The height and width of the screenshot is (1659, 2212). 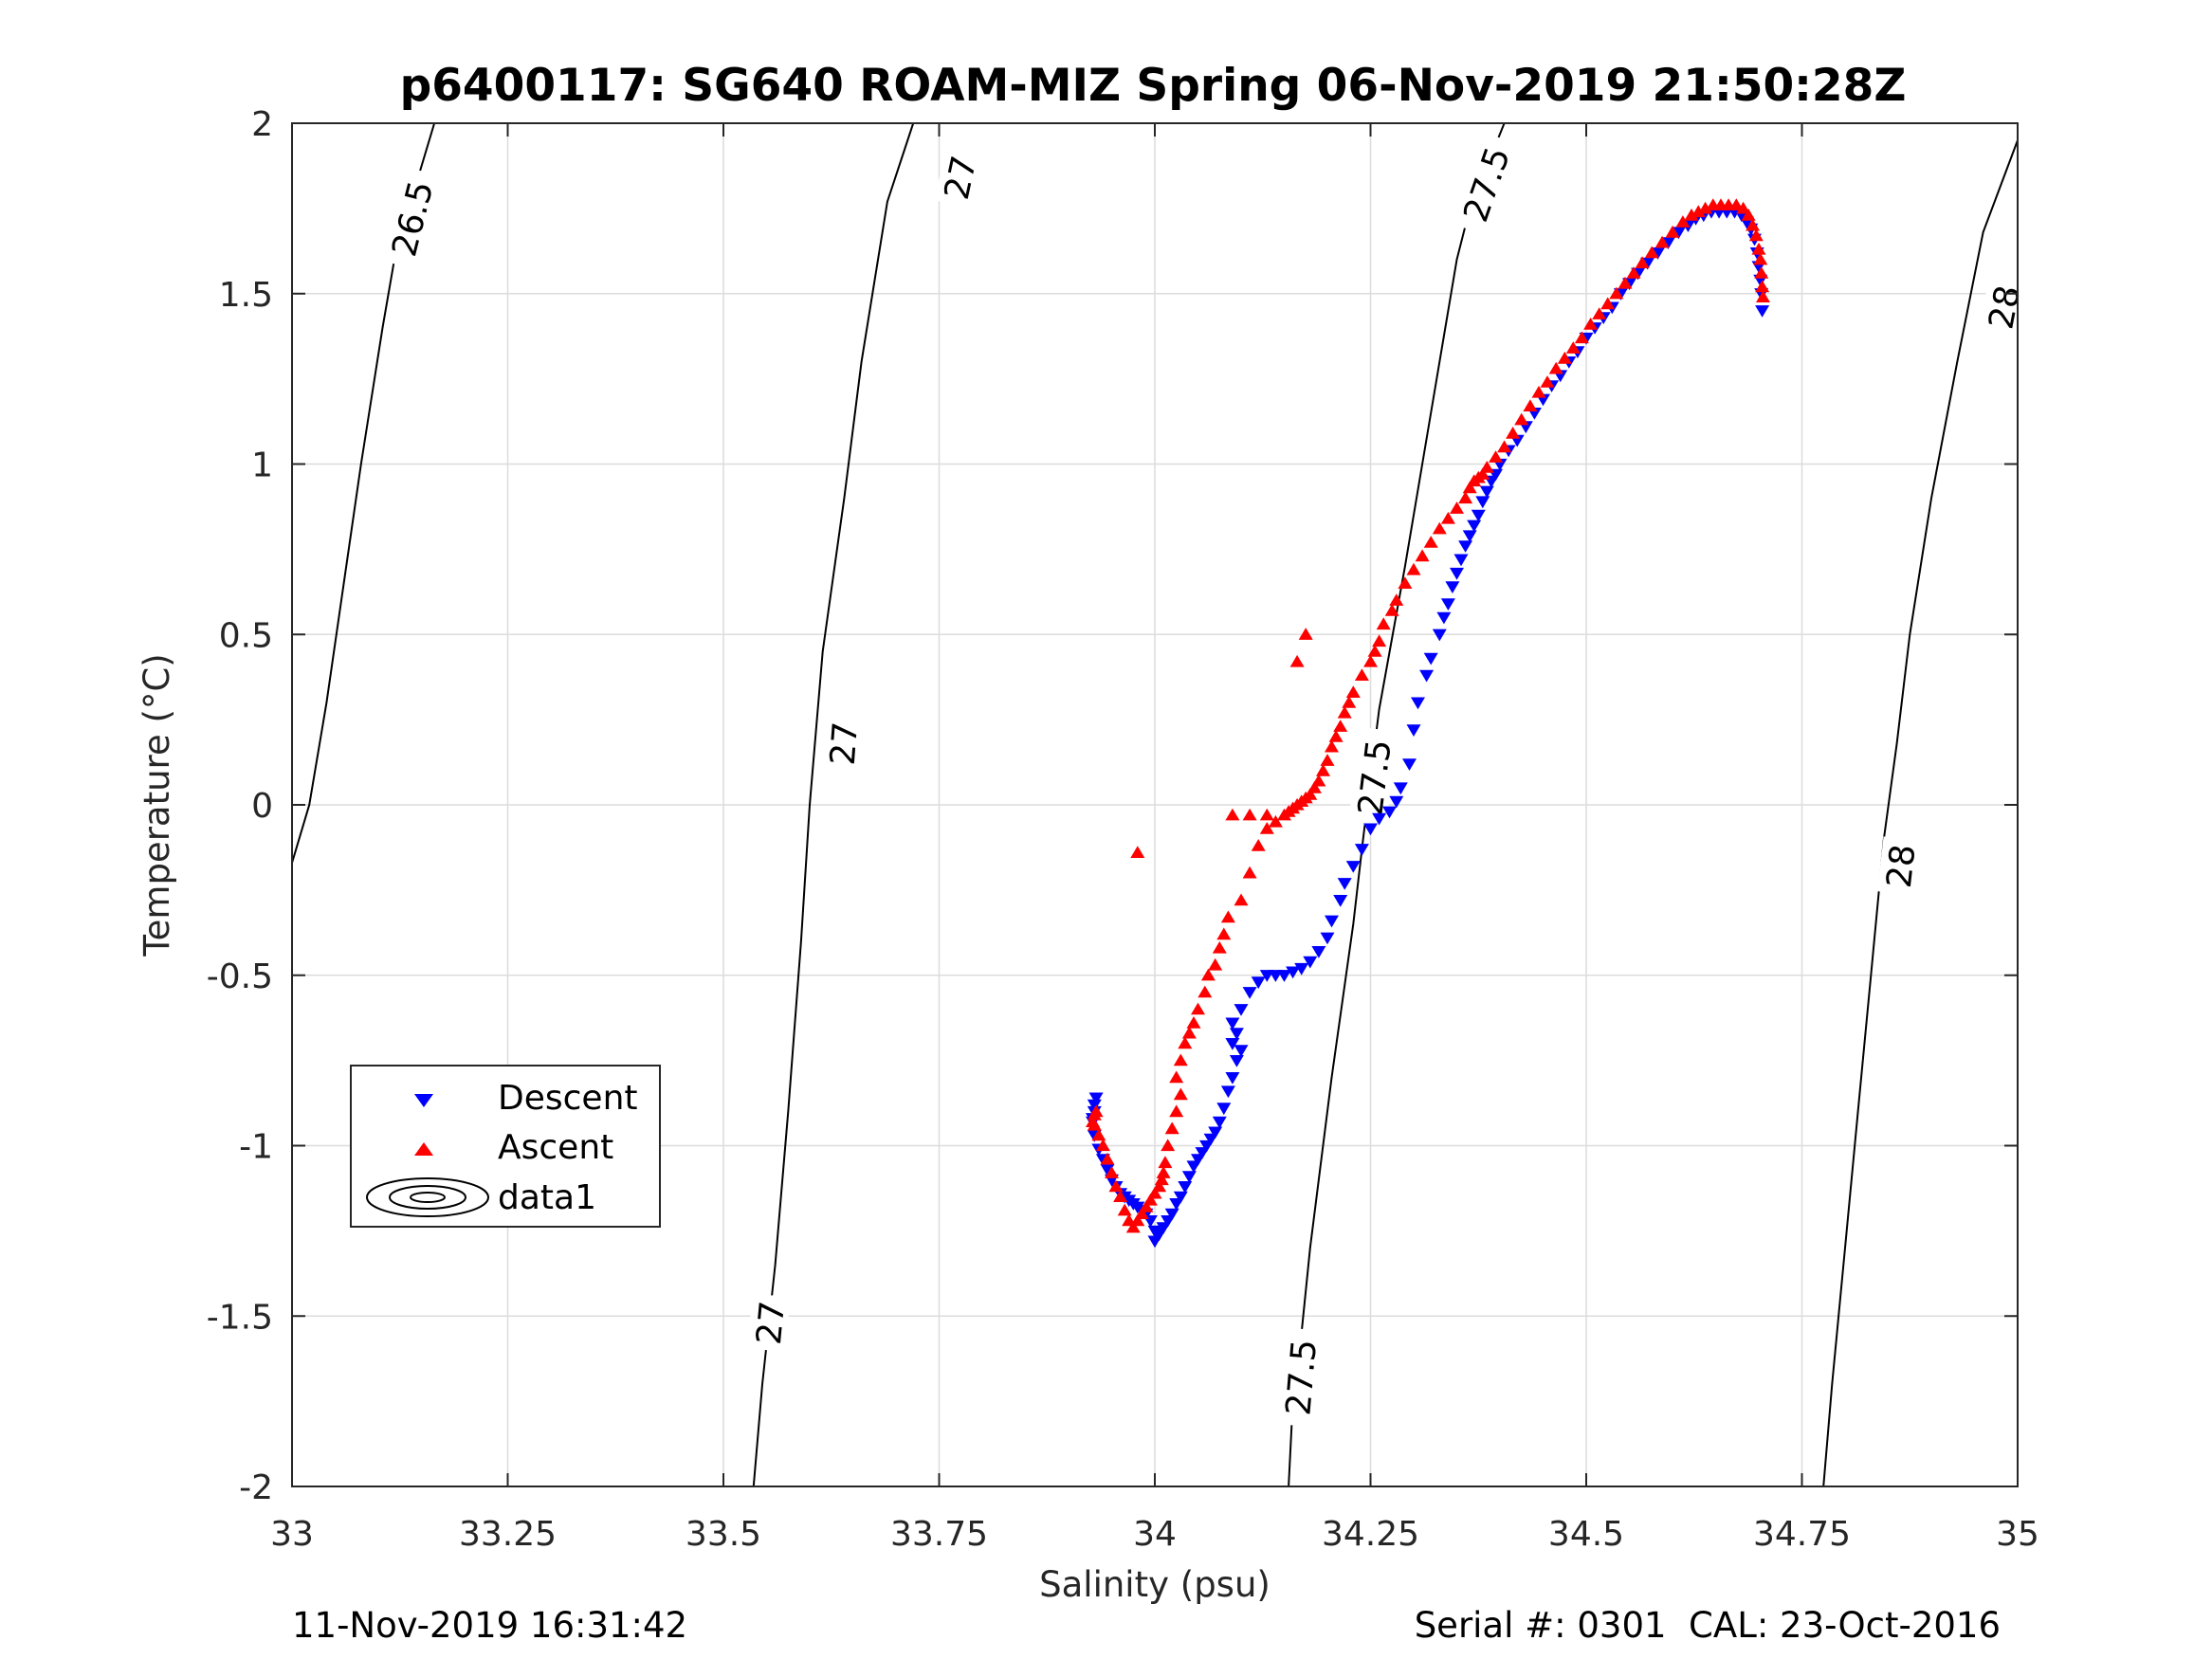 What do you see at coordinates (1155, 1534) in the screenshot?
I see `x-tick-label: 34` at bounding box center [1155, 1534].